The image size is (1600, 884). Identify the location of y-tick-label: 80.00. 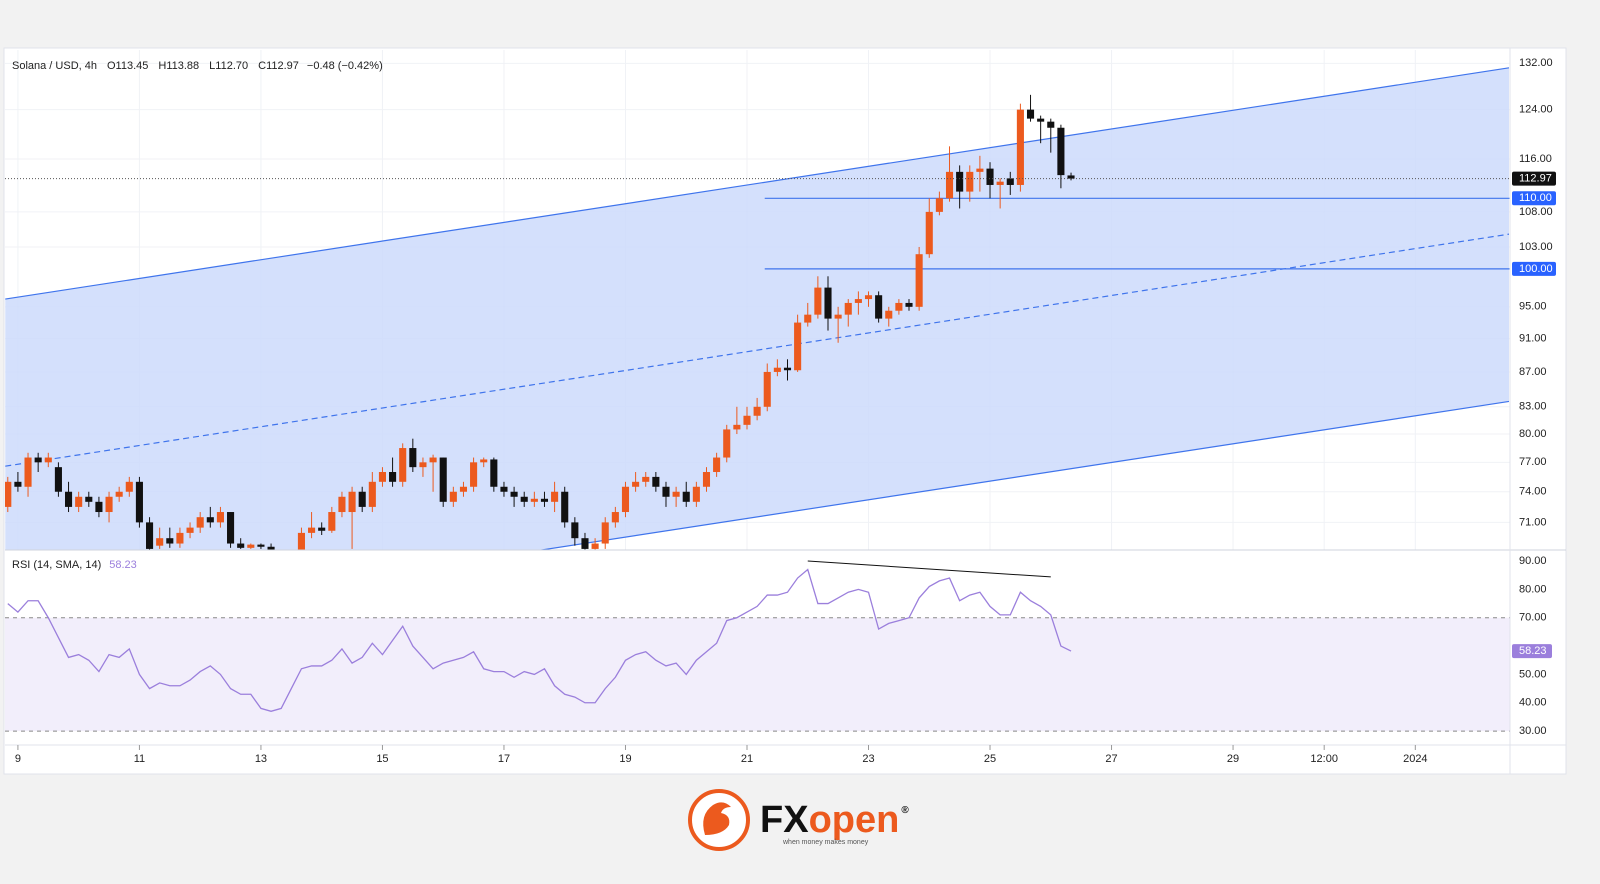
(1533, 434).